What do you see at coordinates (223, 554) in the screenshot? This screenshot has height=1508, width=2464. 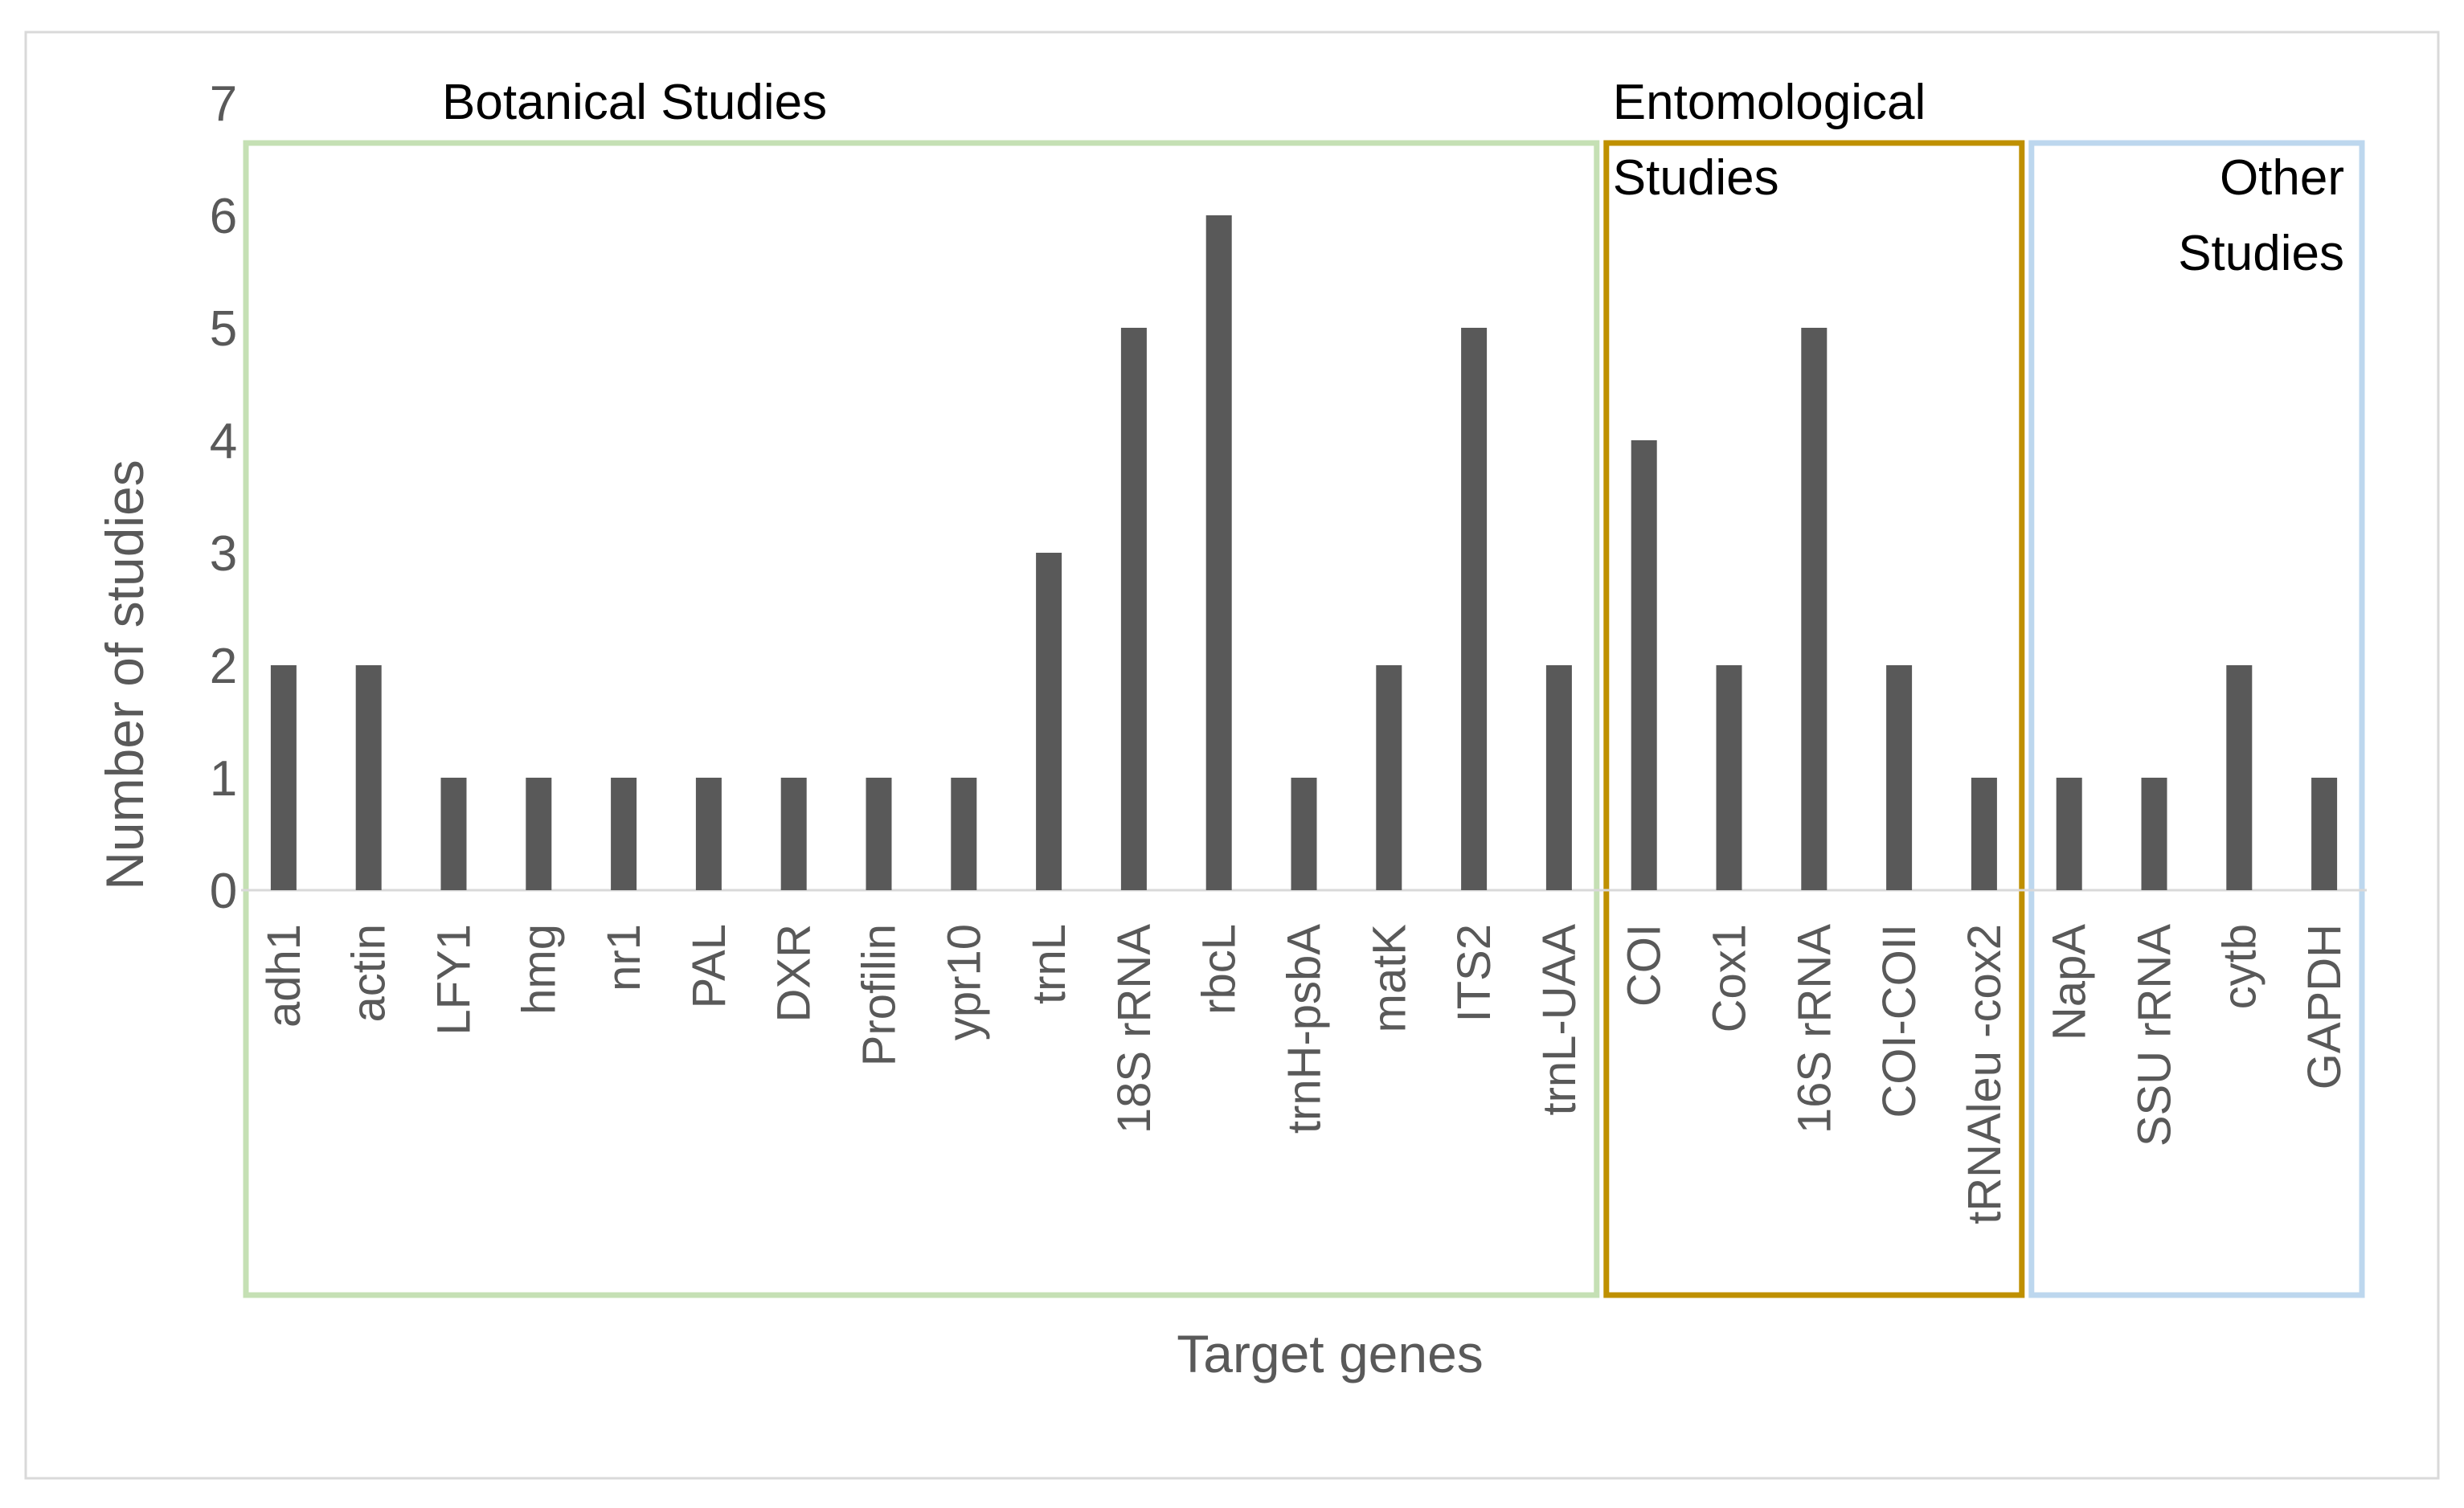 I see `y-tick-label: 3` at bounding box center [223, 554].